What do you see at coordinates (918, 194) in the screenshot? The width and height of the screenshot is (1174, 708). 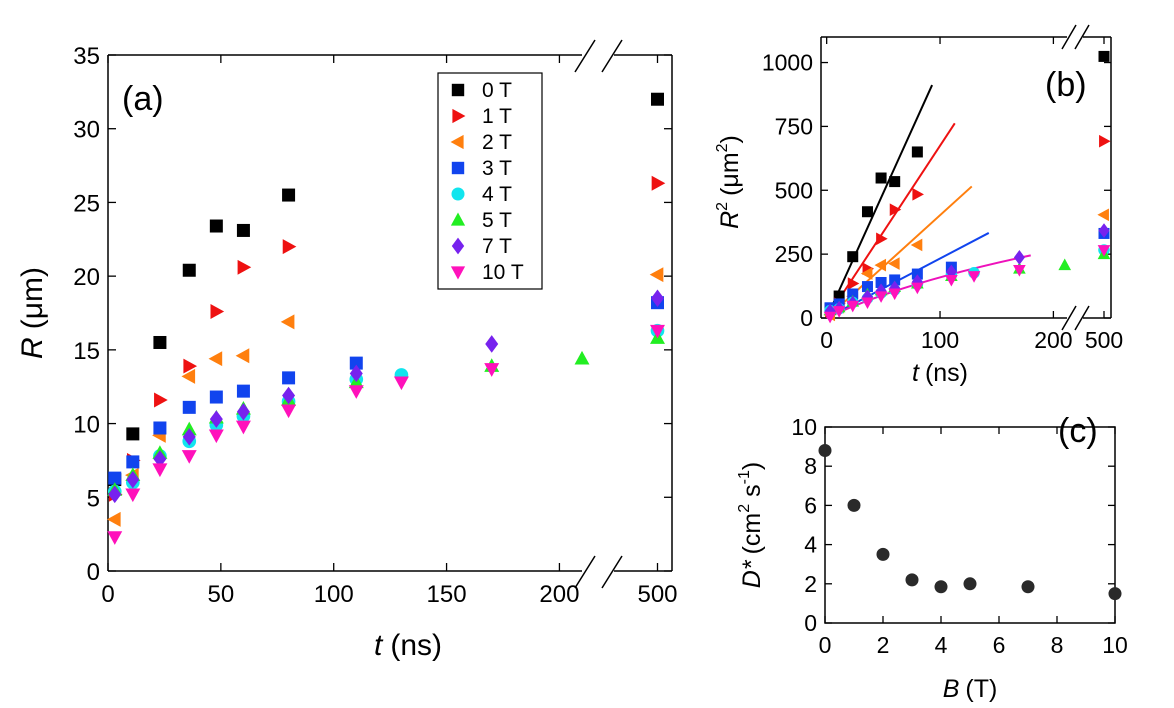 I see `point-b-1-t` at bounding box center [918, 194].